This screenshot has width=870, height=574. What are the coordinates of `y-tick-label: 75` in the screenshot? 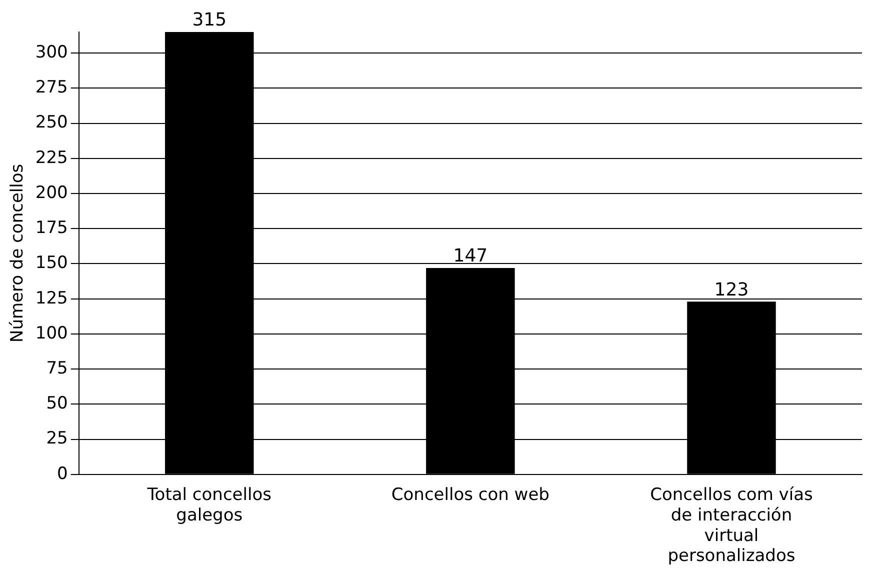 It's located at (57, 368).